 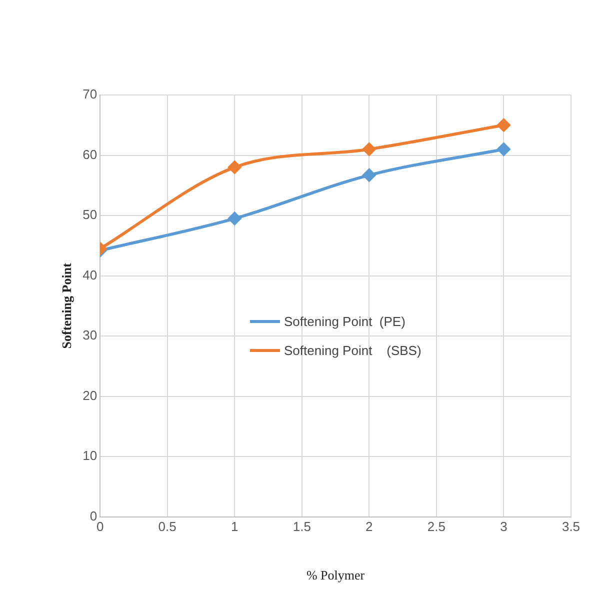 I want to click on x-tick-label: 1, so click(x=234, y=526).